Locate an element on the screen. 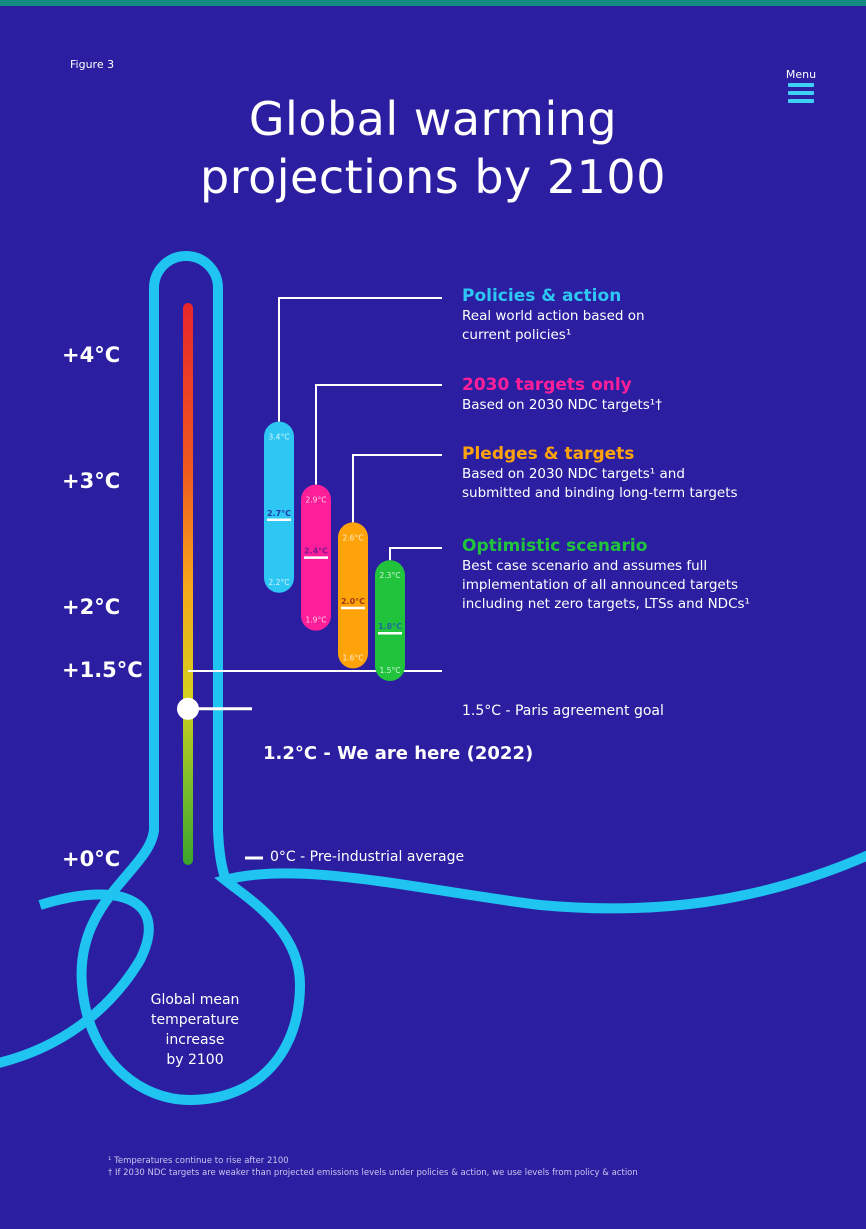  menu-button: Menu is located at coordinates (801, 87).